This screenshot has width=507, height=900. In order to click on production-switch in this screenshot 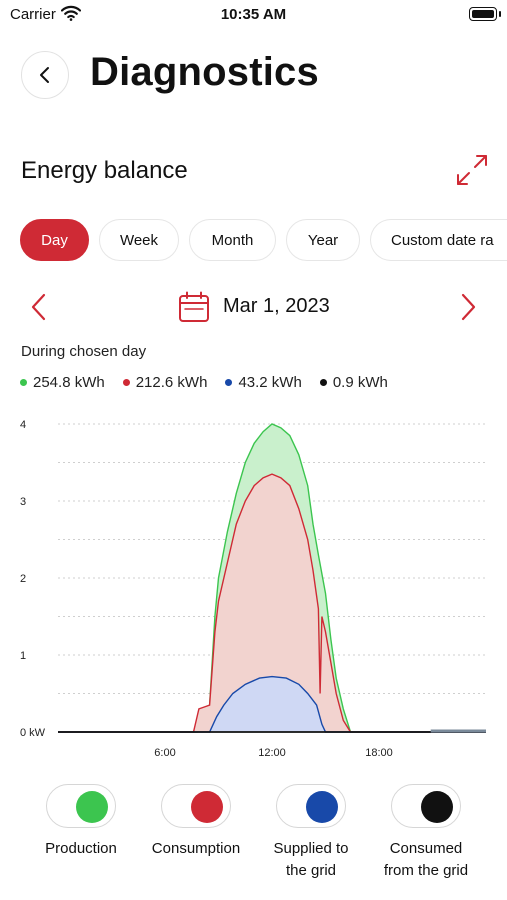, I will do `click(81, 806)`.